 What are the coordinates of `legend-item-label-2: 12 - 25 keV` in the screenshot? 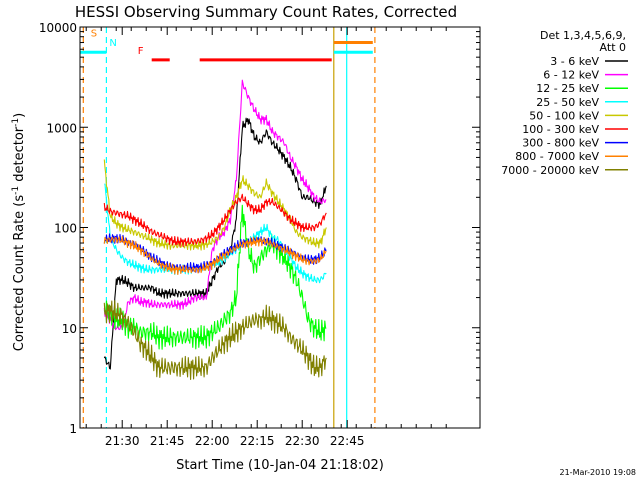 It's located at (567, 88).